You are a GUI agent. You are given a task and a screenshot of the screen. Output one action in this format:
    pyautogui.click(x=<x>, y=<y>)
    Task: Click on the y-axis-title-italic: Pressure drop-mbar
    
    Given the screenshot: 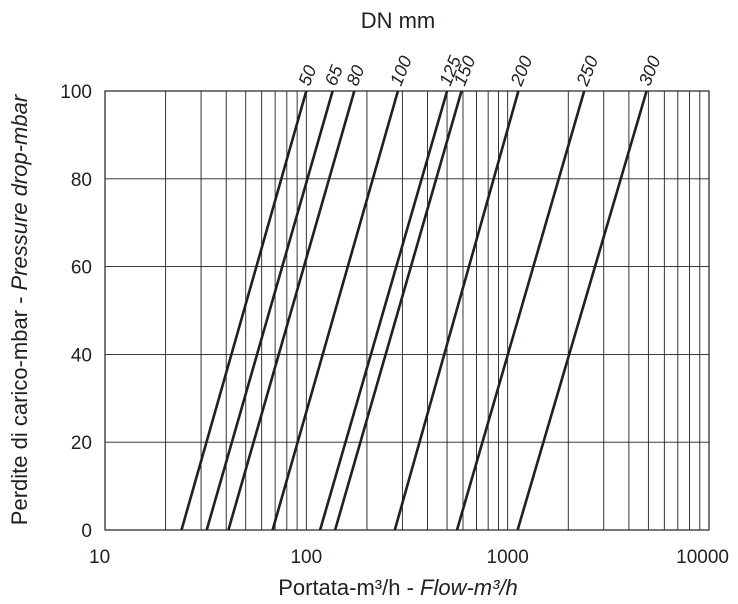 What is the action you would take?
    pyautogui.click(x=19, y=191)
    